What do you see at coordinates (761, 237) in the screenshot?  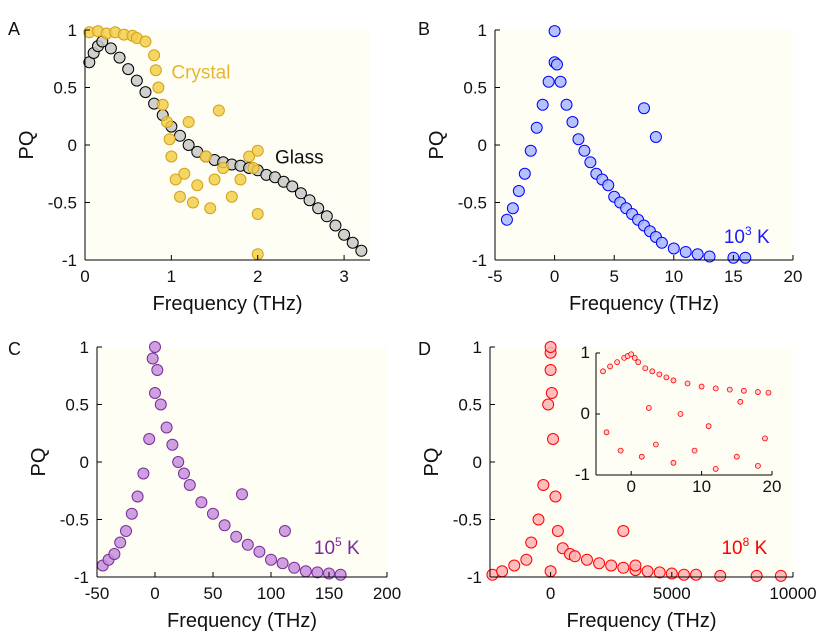 I see `annotation-suffix: K` at bounding box center [761, 237].